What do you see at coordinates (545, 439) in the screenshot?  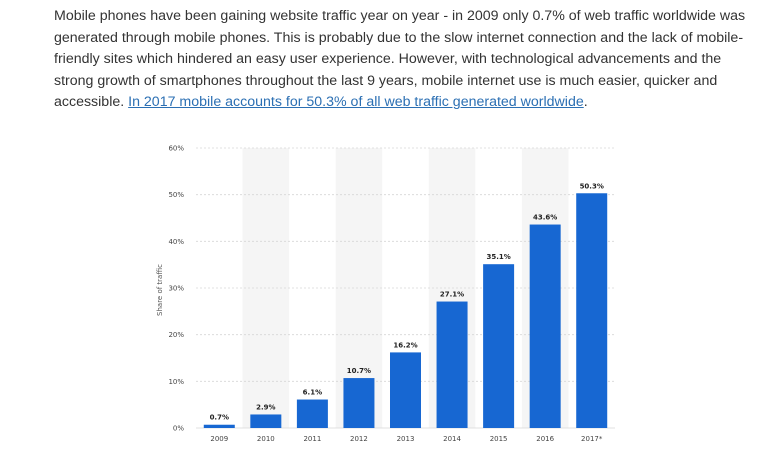 I see `x-tick-label: 2016` at bounding box center [545, 439].